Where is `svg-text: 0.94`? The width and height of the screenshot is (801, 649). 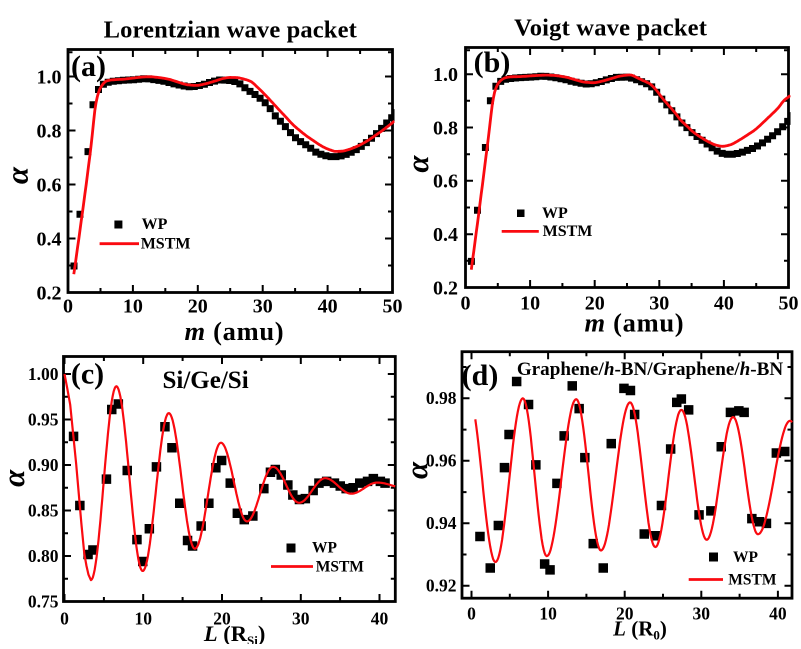
svg-text: 0.94 is located at coordinates (441, 523).